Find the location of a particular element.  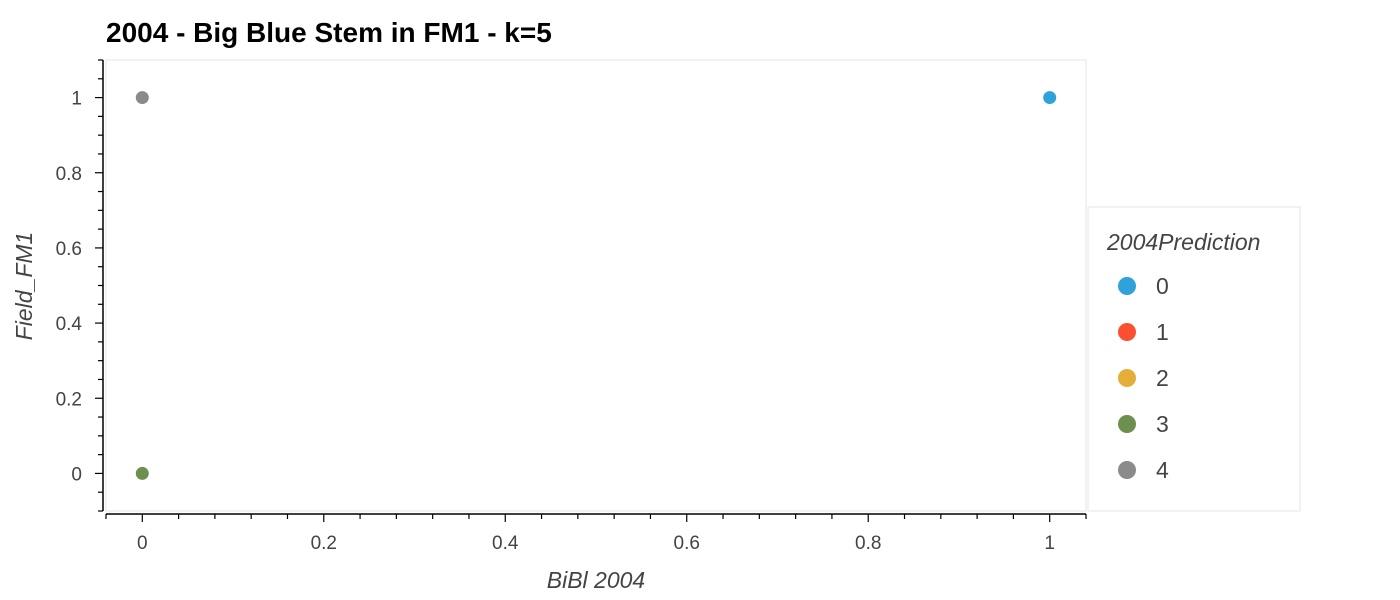

legend-box is located at coordinates (1194, 359).